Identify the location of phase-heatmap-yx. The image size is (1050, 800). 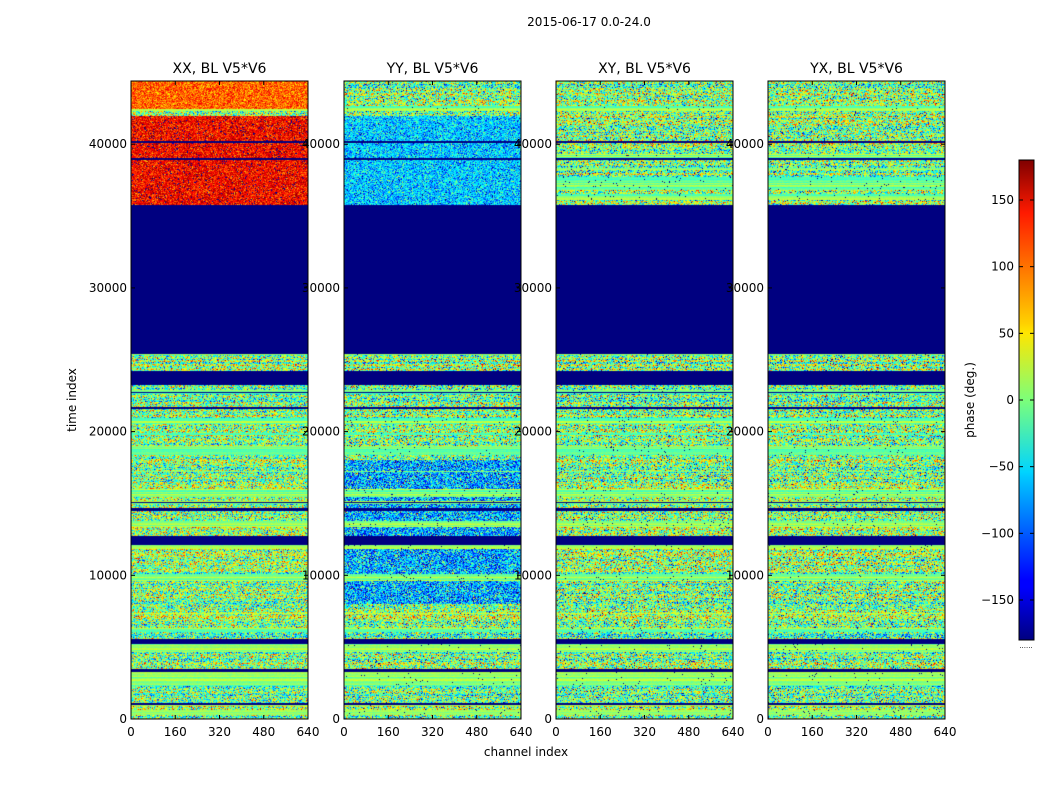
(856, 400).